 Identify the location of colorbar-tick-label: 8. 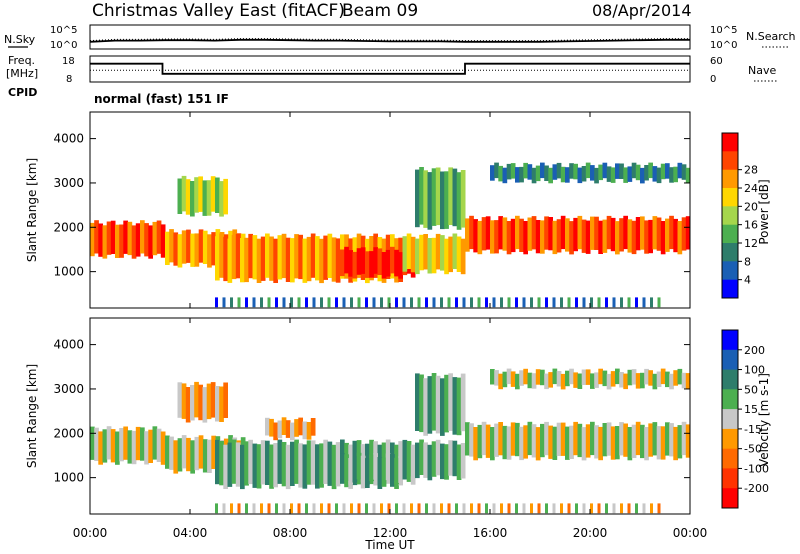
(747, 261).